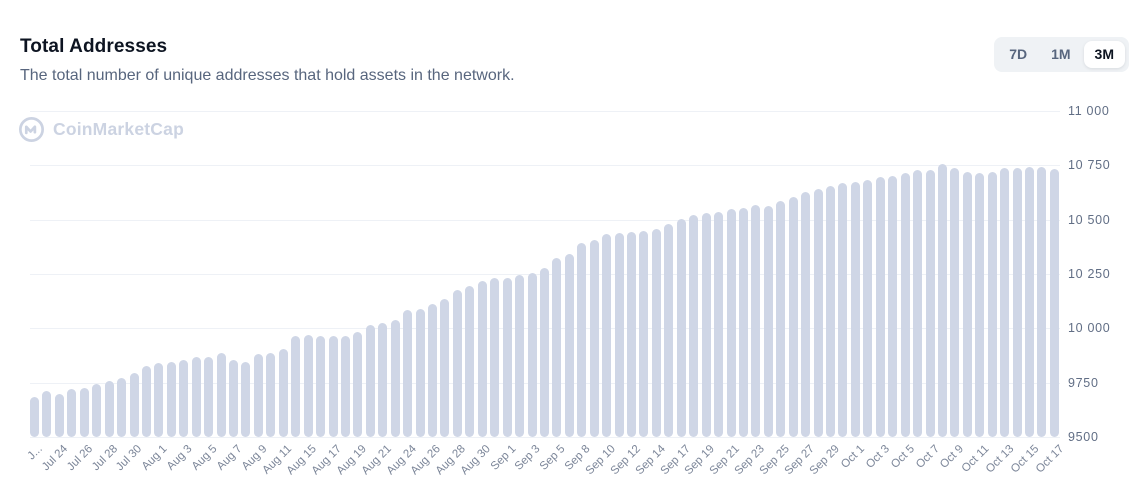 This screenshot has width=1142, height=502. Describe the element at coordinates (1089, 328) in the screenshot. I see `y-axis-tick-label: 10 000` at that location.